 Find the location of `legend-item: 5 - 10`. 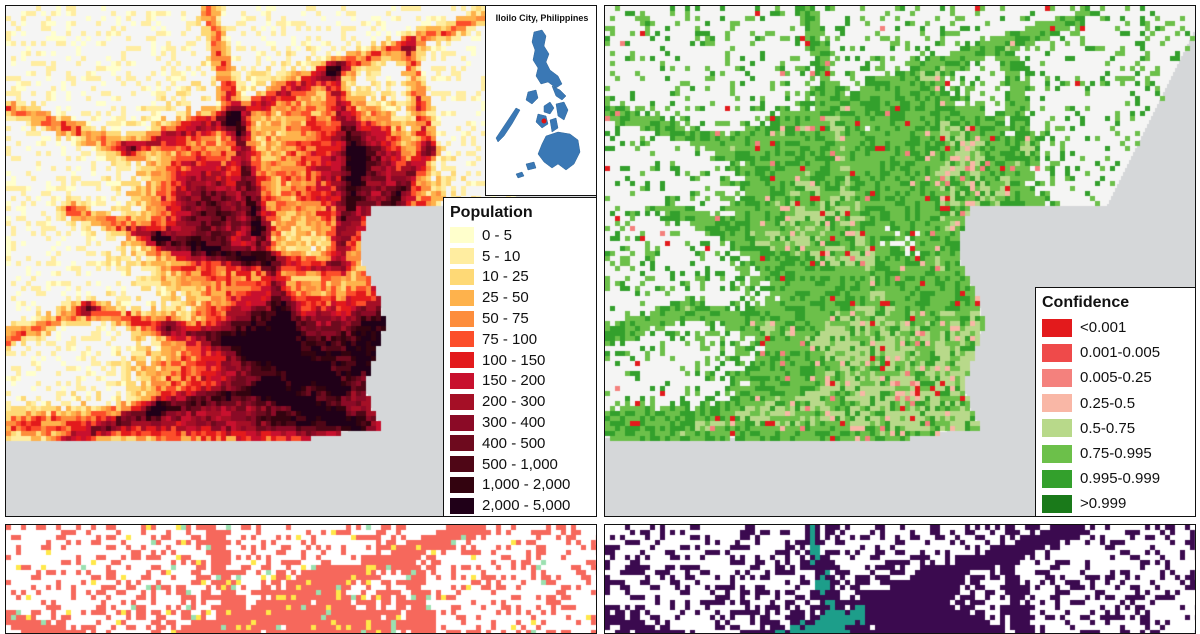

legend-item: 5 - 10 is located at coordinates (520, 256).